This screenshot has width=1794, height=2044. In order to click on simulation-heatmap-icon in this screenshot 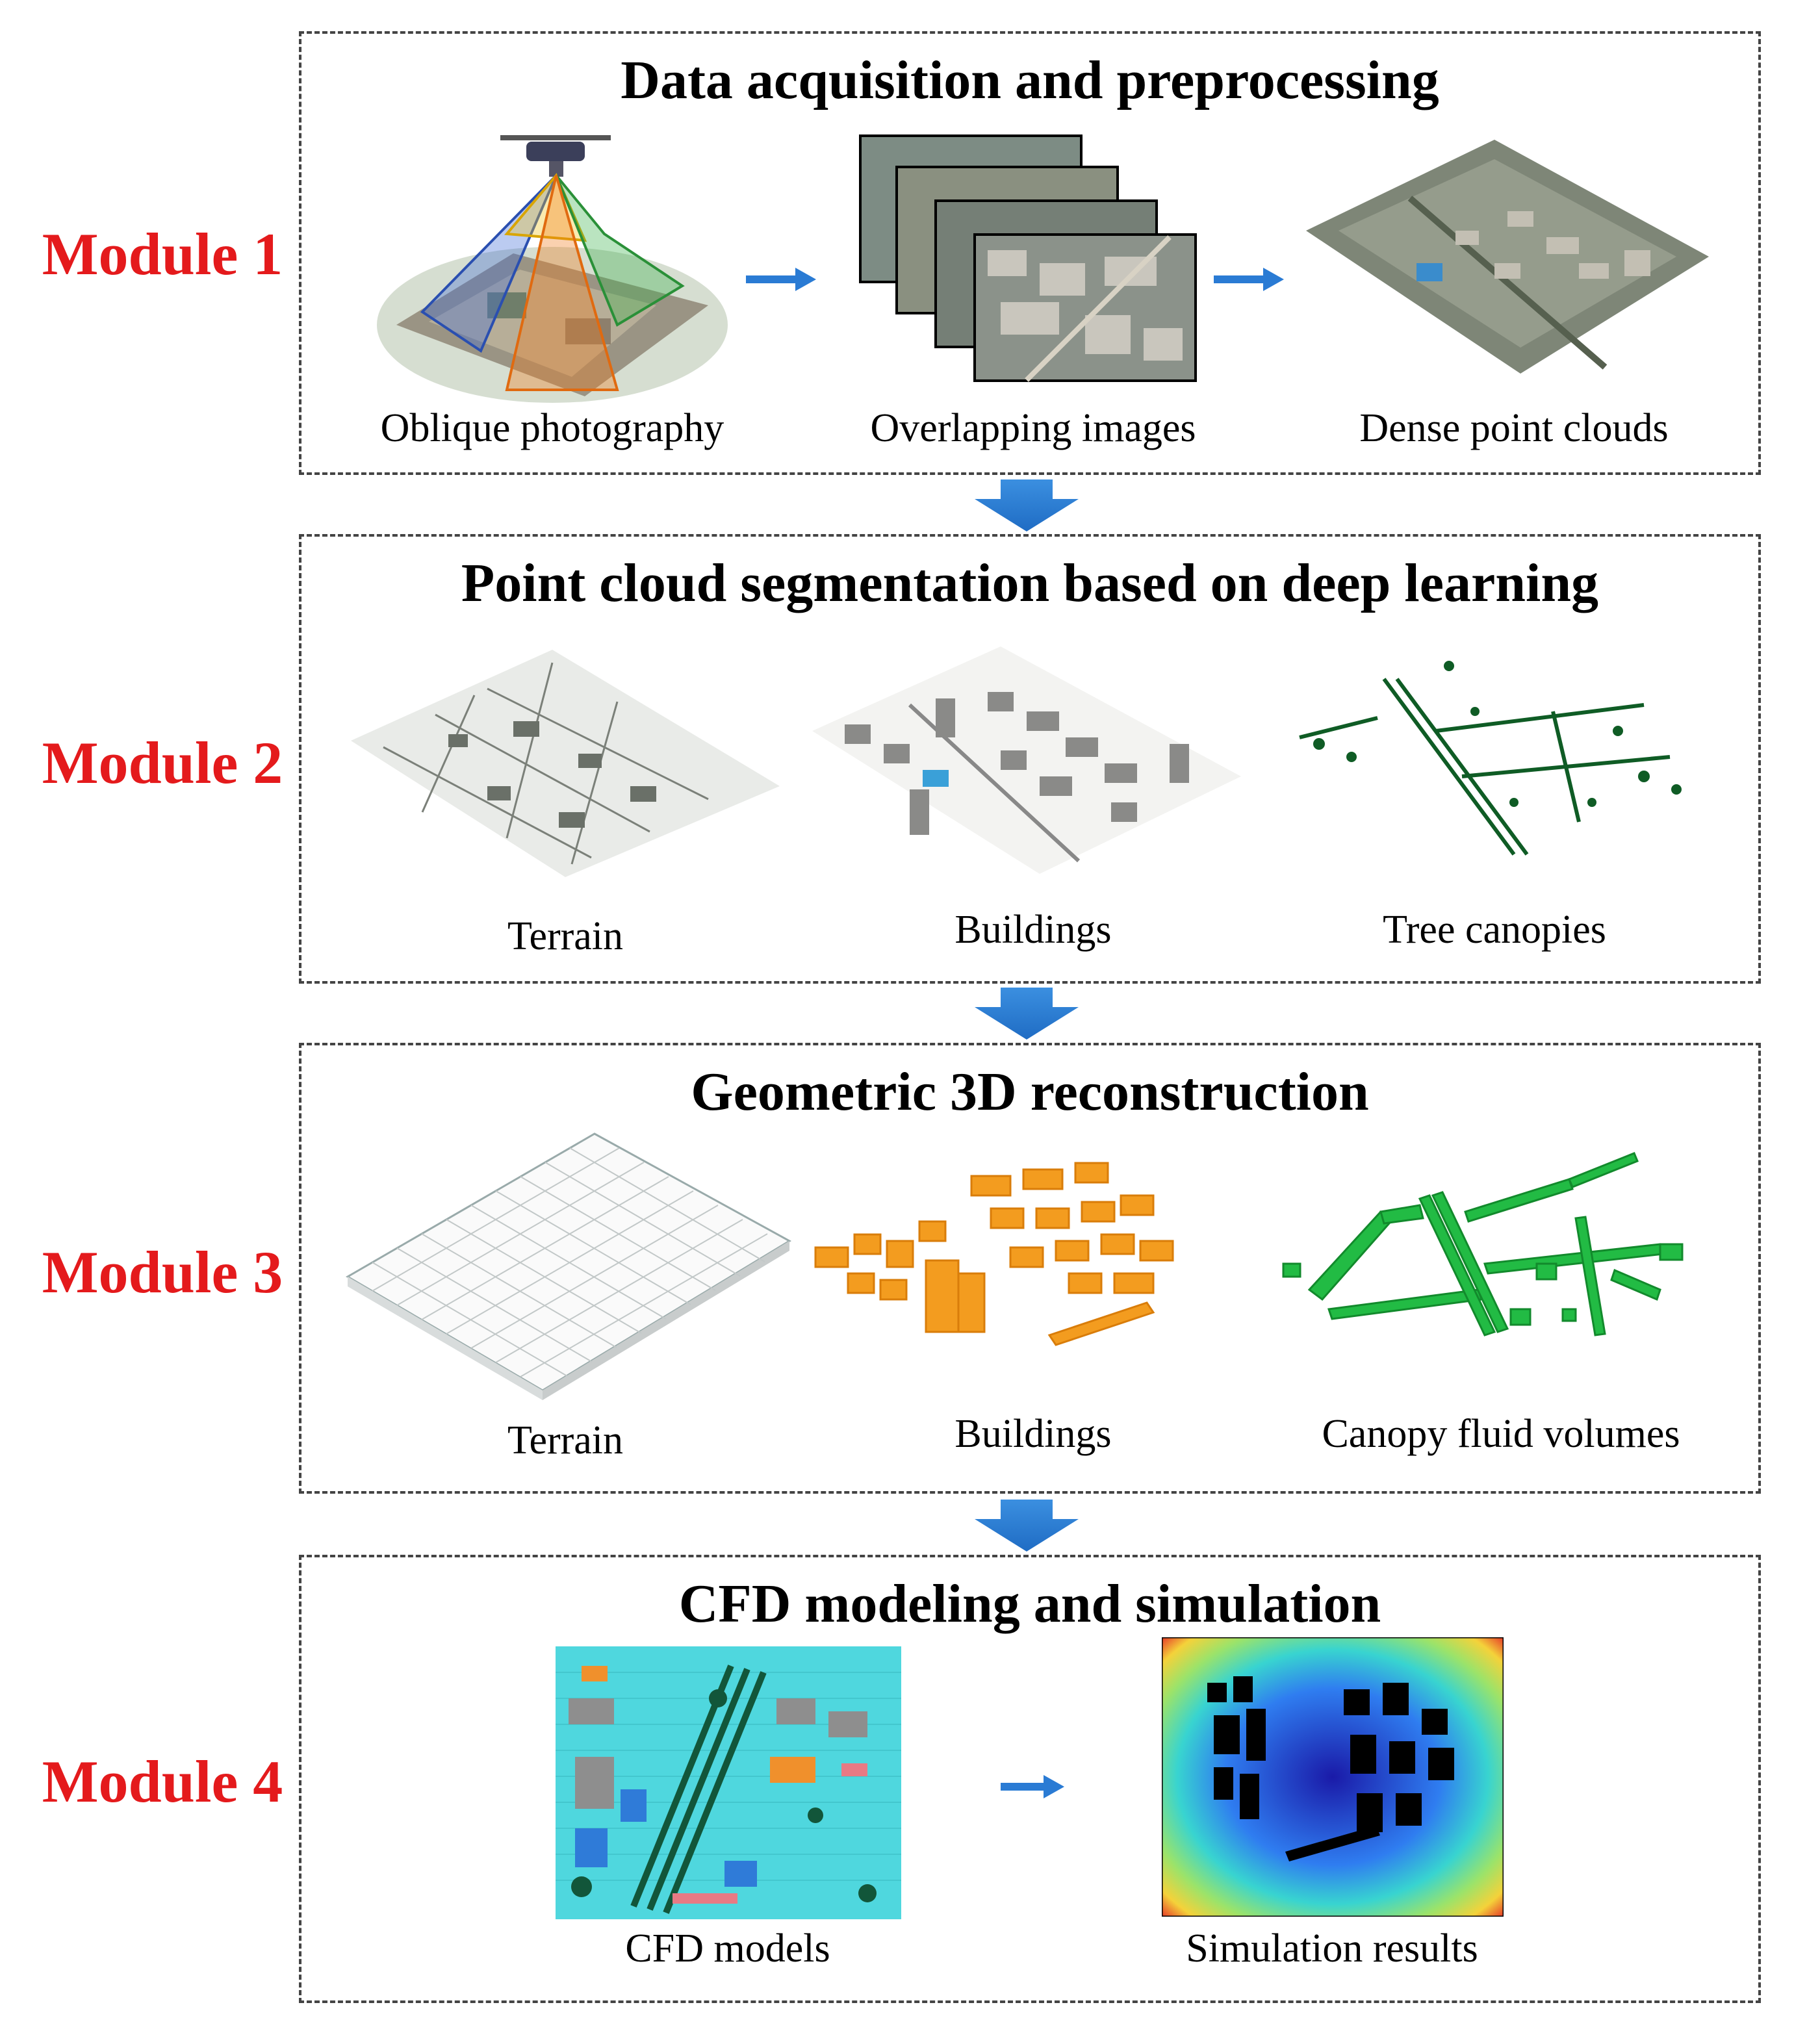, I will do `click(1333, 1777)`.